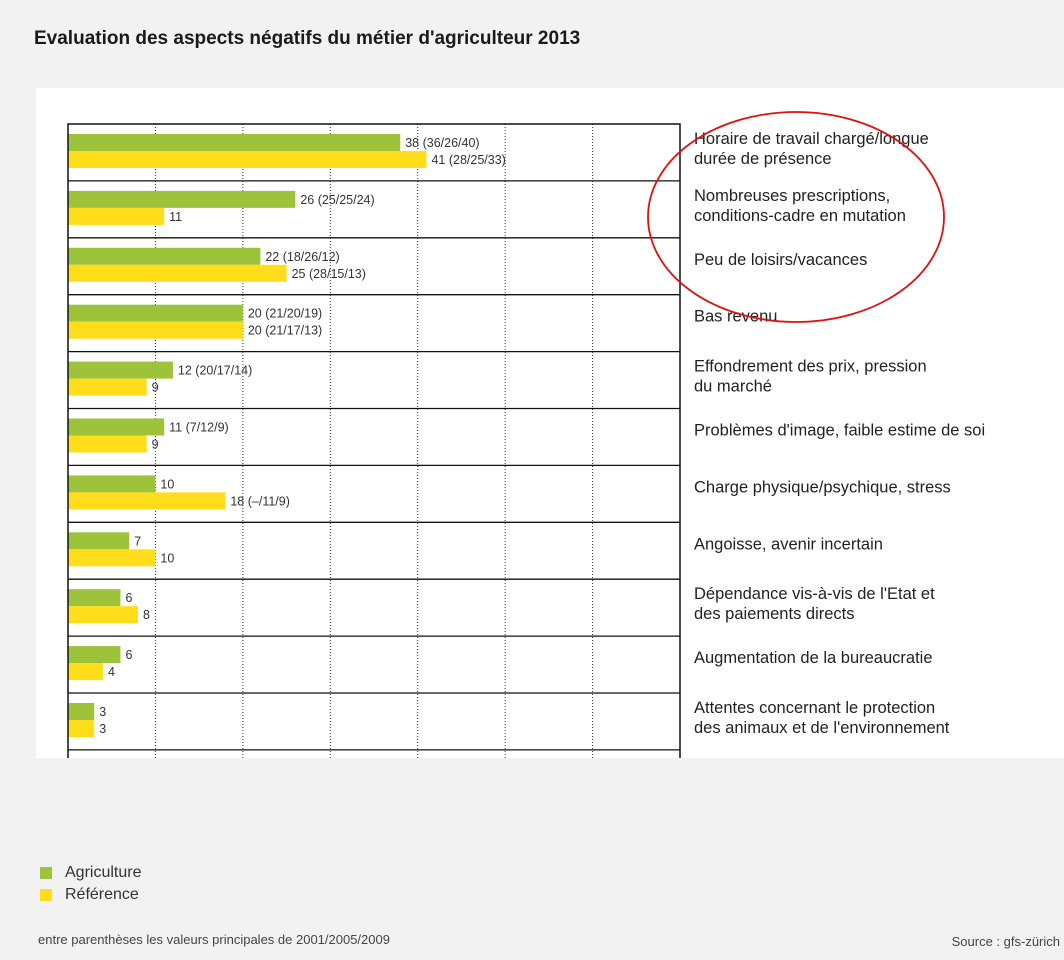  I want to click on legend-swatch-reference, so click(46, 895).